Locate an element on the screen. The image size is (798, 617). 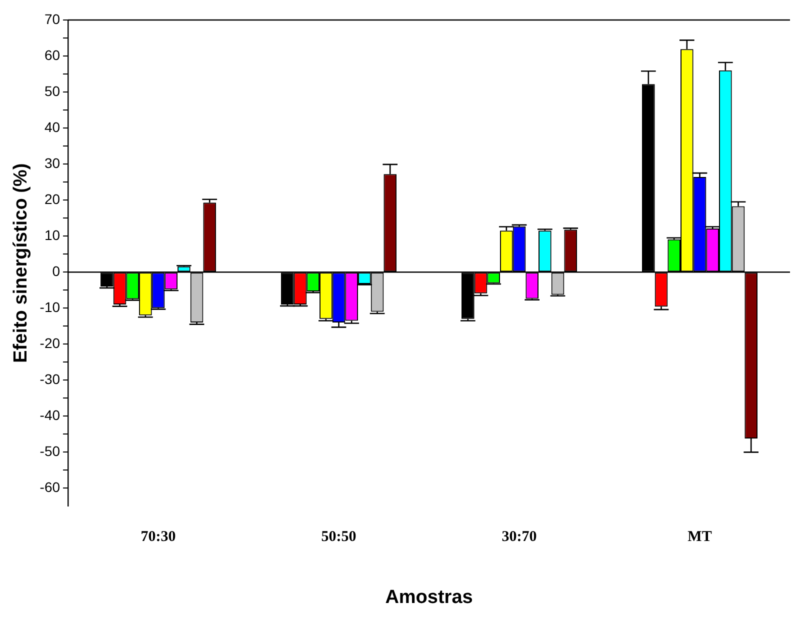
y-tick-label: 70 is located at coordinates (52, 18).